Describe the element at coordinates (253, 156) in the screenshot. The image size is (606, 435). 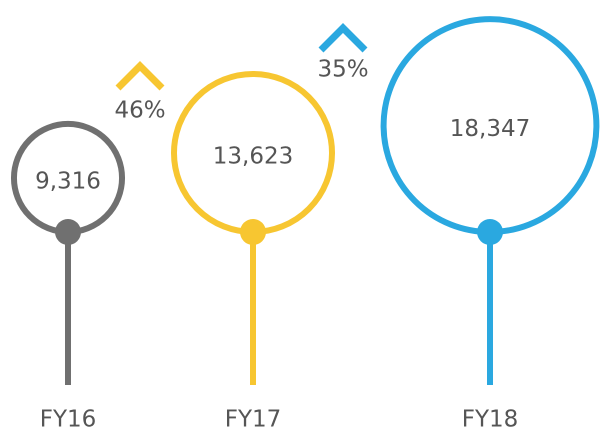
I see `value-label: 13,623` at that location.